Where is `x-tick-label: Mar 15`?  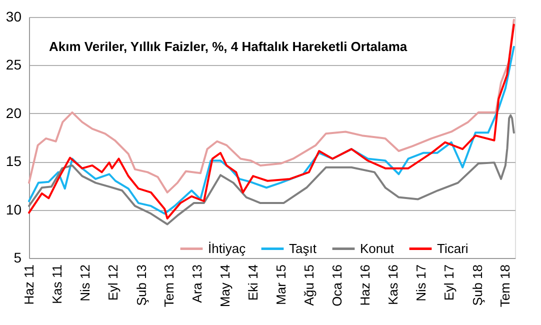
x-tick-label: Mar 15 is located at coordinates (280, 284).